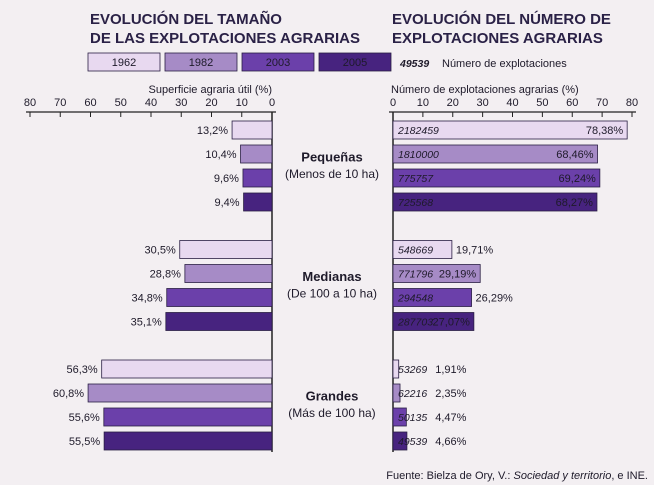 This screenshot has height=485, width=654. What do you see at coordinates (415, 274) in the screenshot?
I see `count-label: 771796` at bounding box center [415, 274].